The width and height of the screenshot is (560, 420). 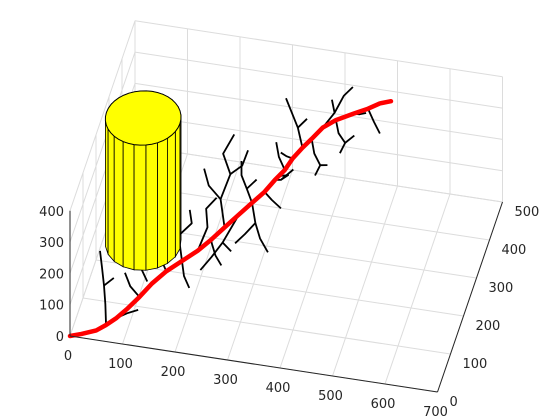 I want to click on y-axis-line, so click(x=470, y=297).